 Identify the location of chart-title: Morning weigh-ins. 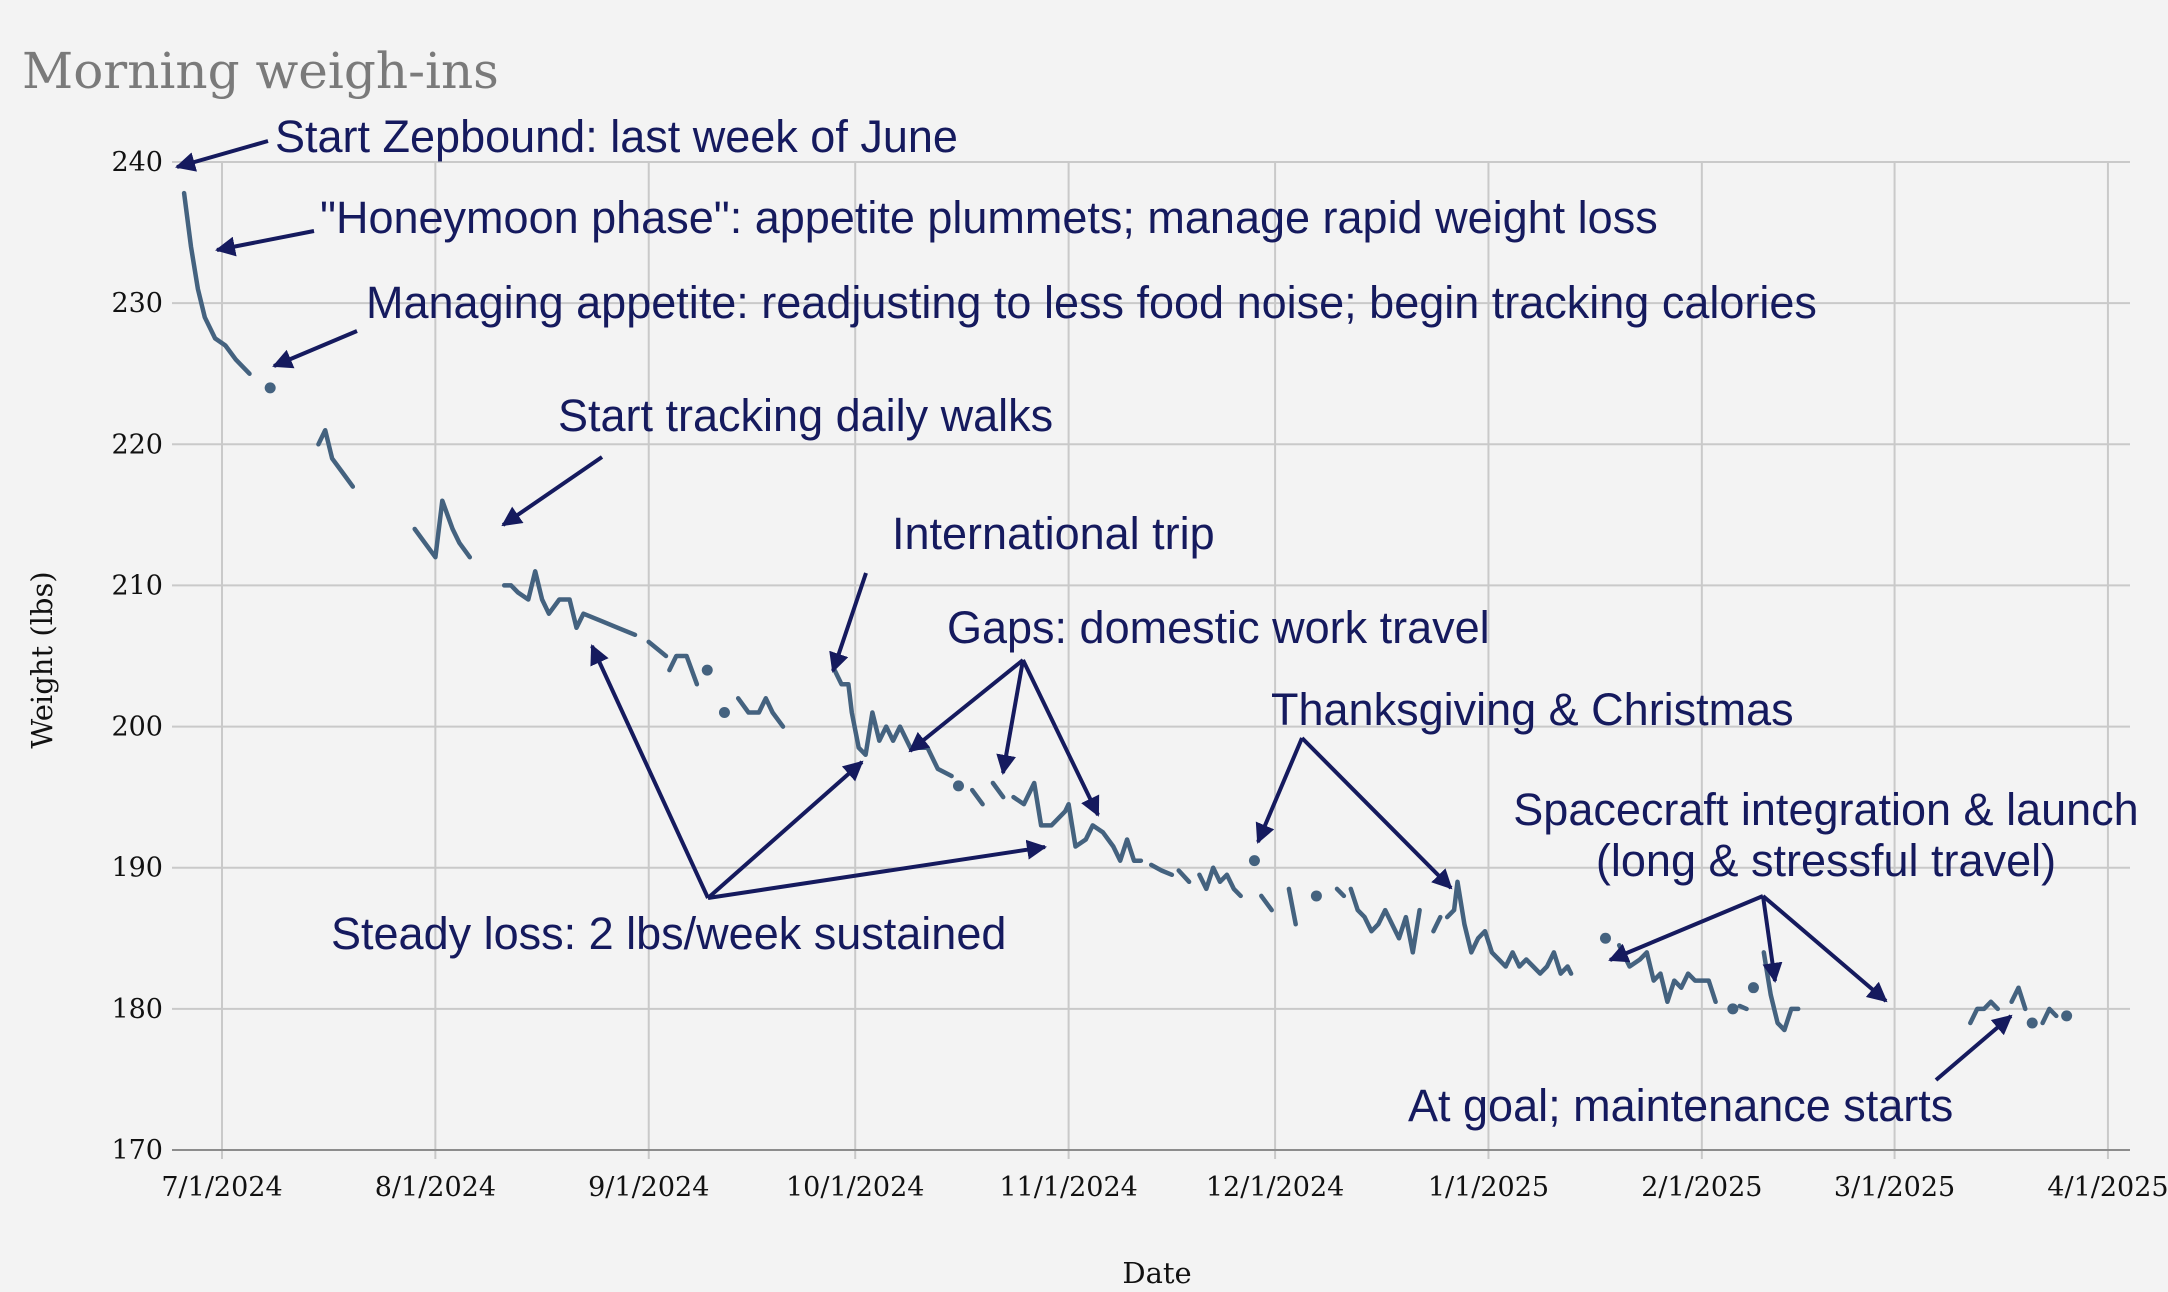
(260, 71).